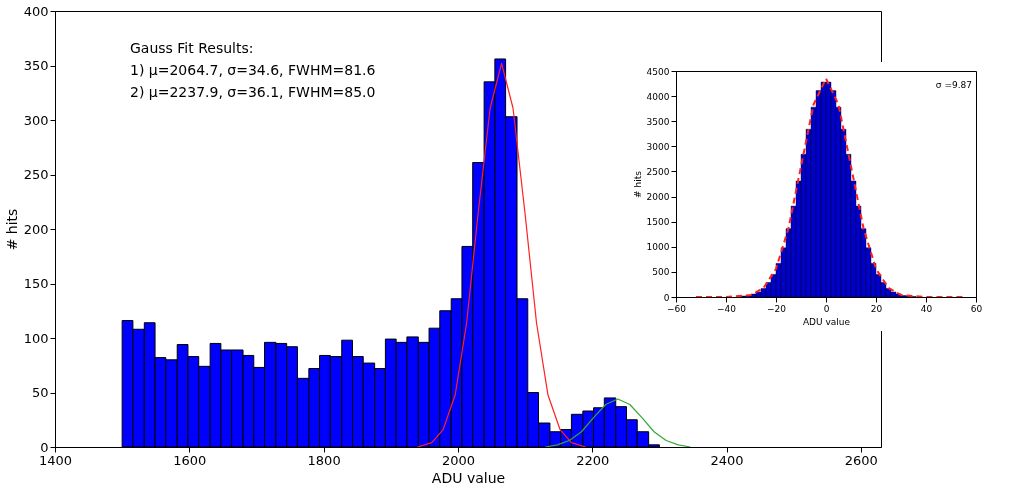 The width and height of the screenshot is (1010, 492). I want to click on y-tick-label: 3000, so click(658, 146).